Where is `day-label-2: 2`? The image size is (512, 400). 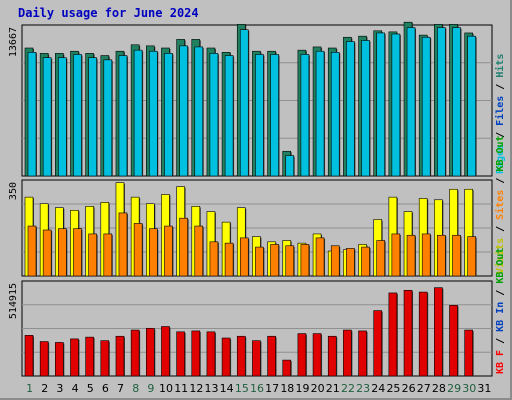 day-label-2: 2 is located at coordinates (44, 388).